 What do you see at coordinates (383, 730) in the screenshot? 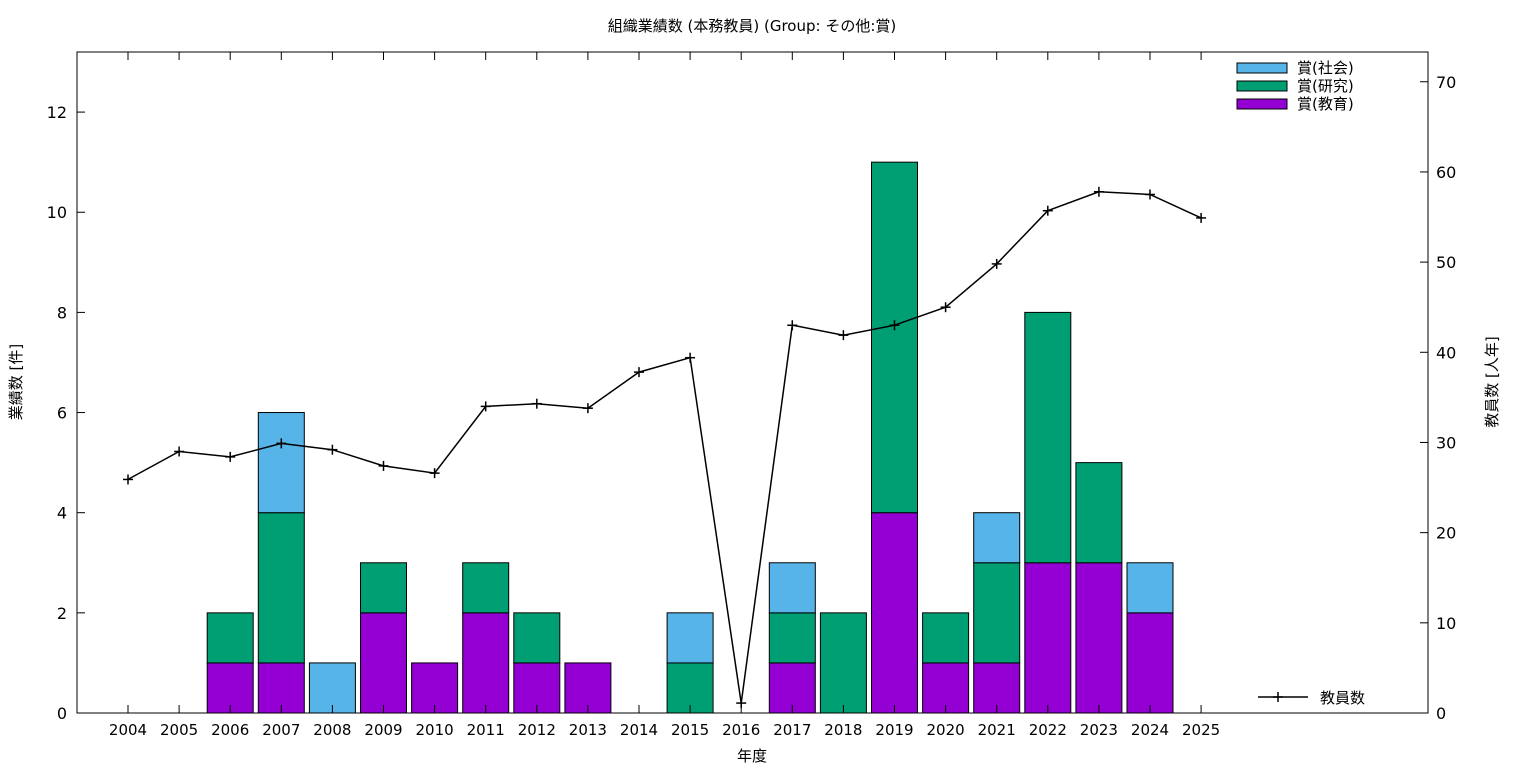
I see `x-tick-label-2009: 2009` at bounding box center [383, 730].